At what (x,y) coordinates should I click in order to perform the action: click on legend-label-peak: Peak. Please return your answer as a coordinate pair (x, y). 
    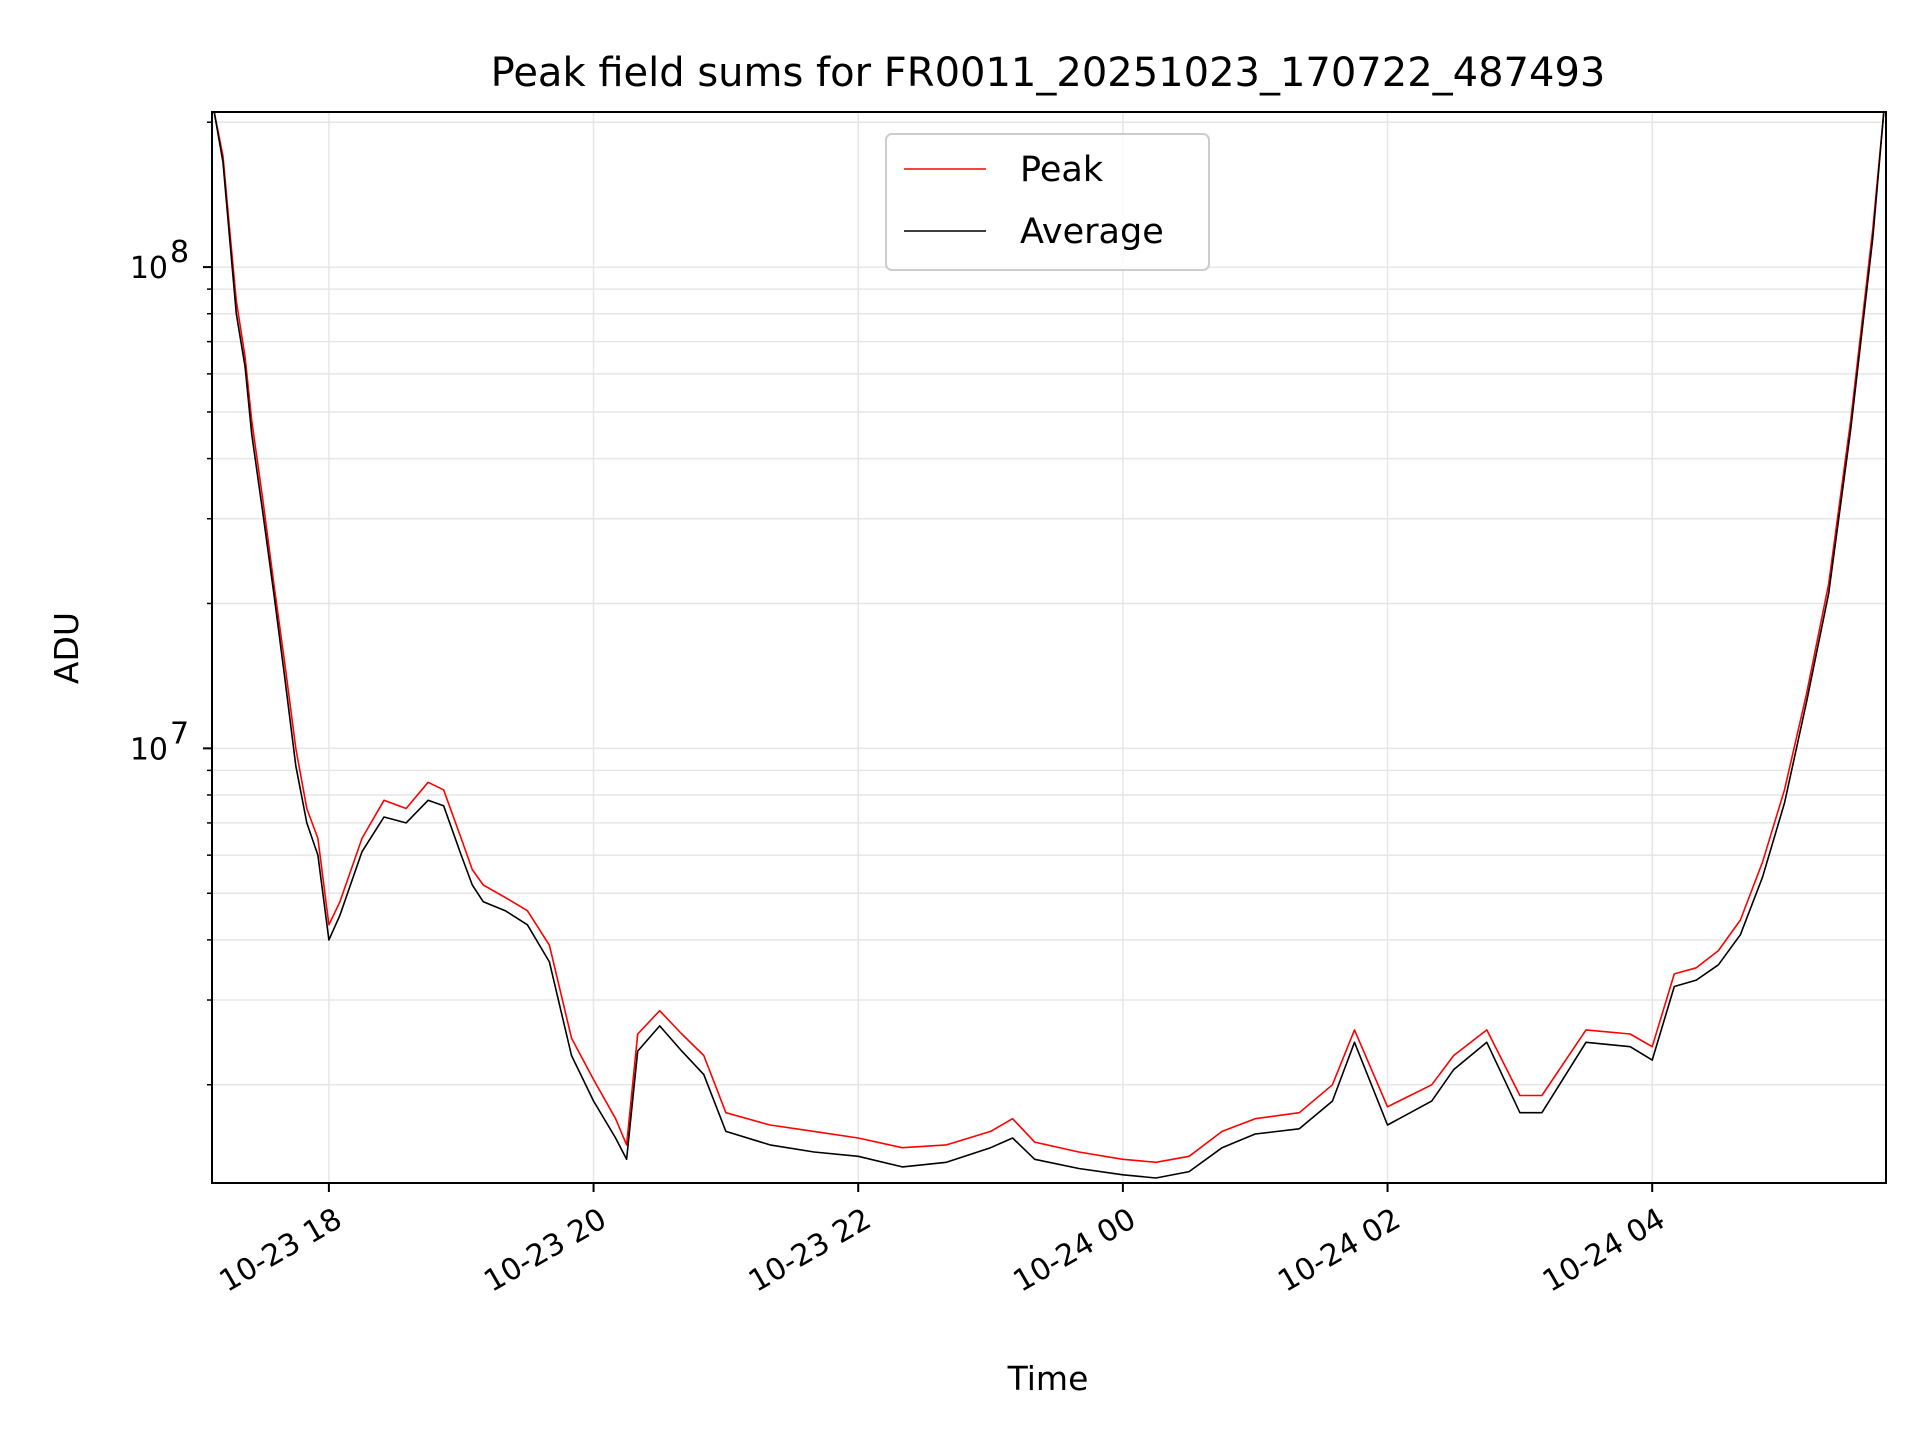
    Looking at the image, I should click on (1062, 170).